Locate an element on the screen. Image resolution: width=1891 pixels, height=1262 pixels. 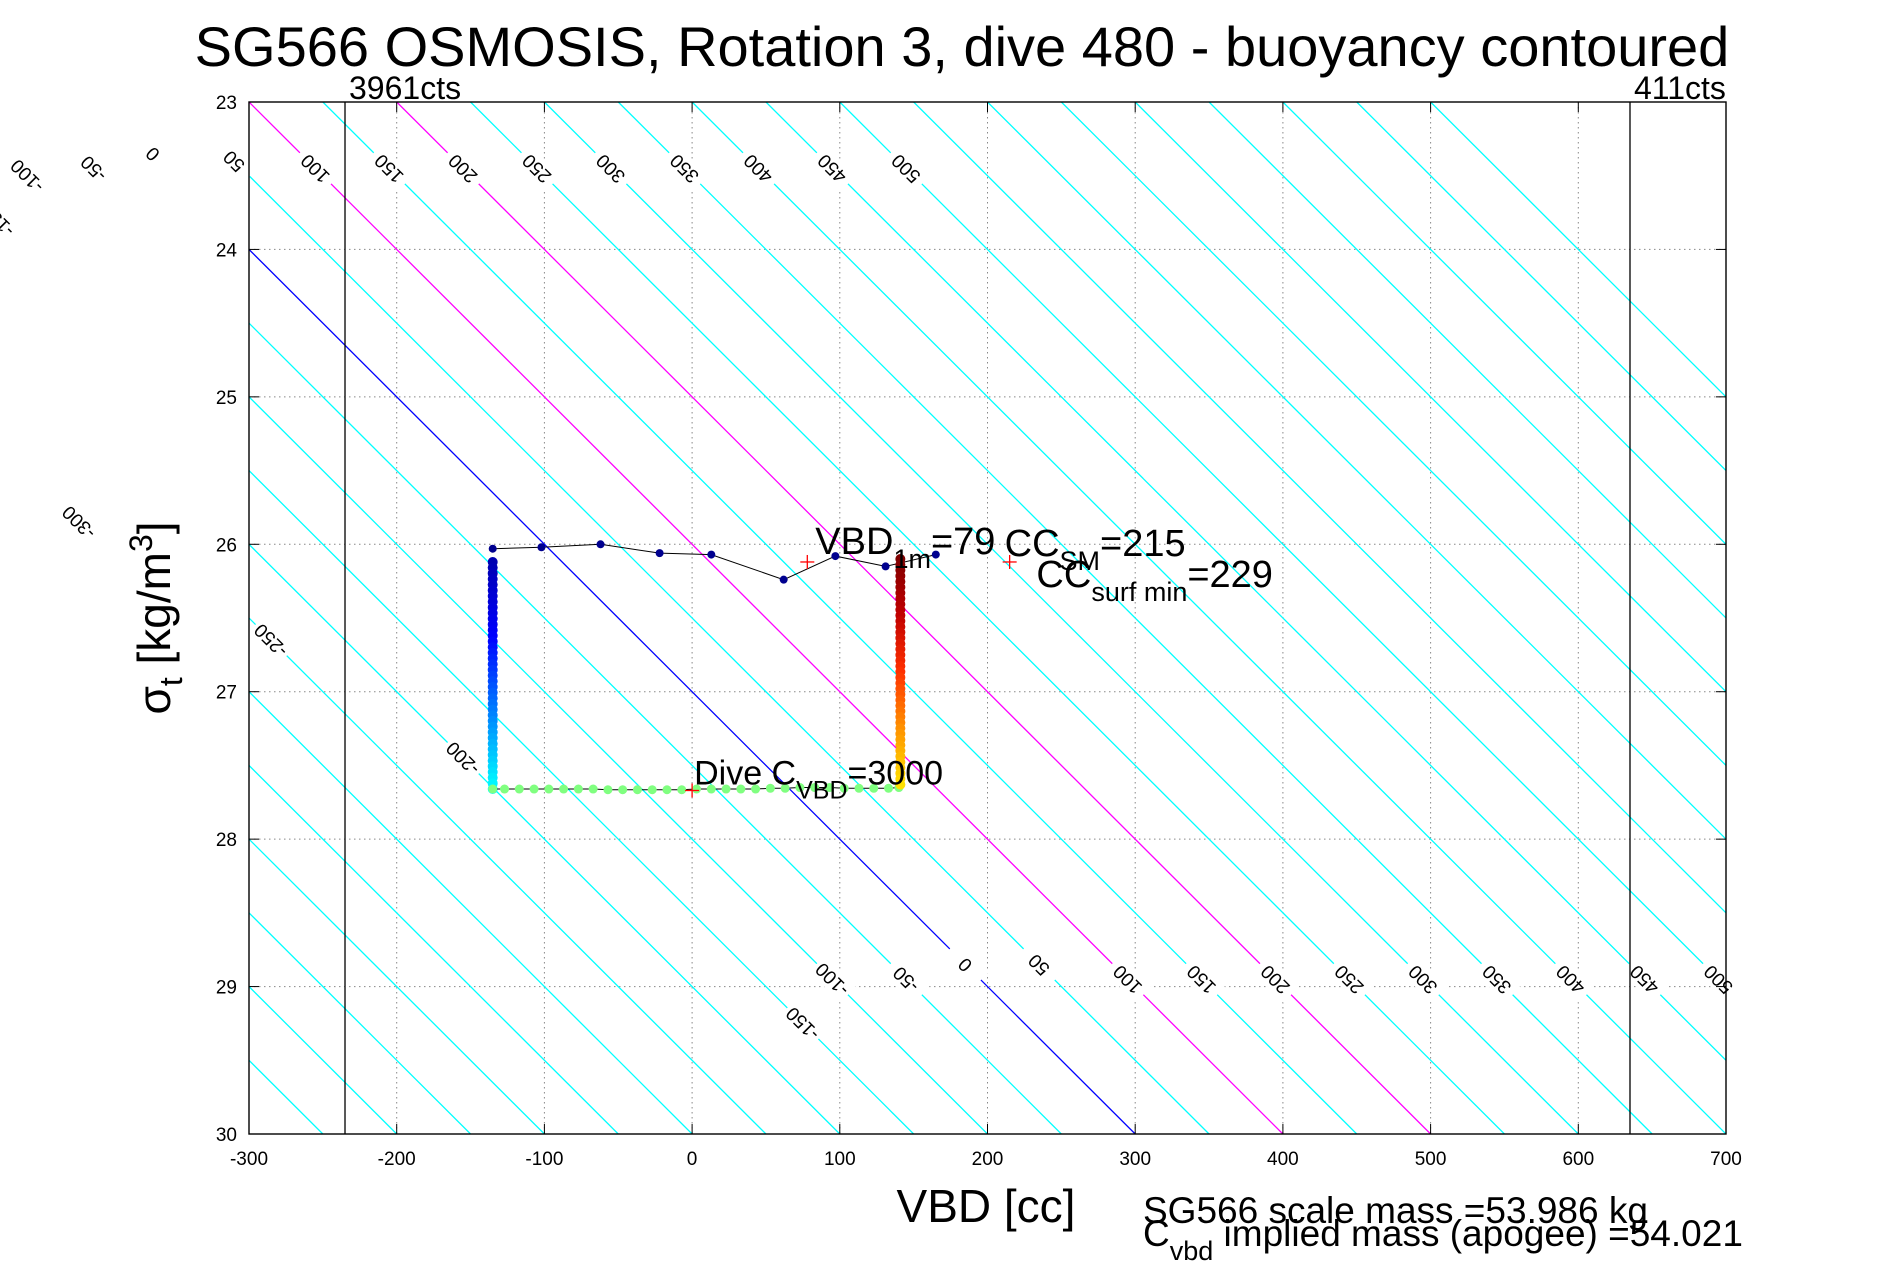
y-tick-label: 30 is located at coordinates (226, 1135).